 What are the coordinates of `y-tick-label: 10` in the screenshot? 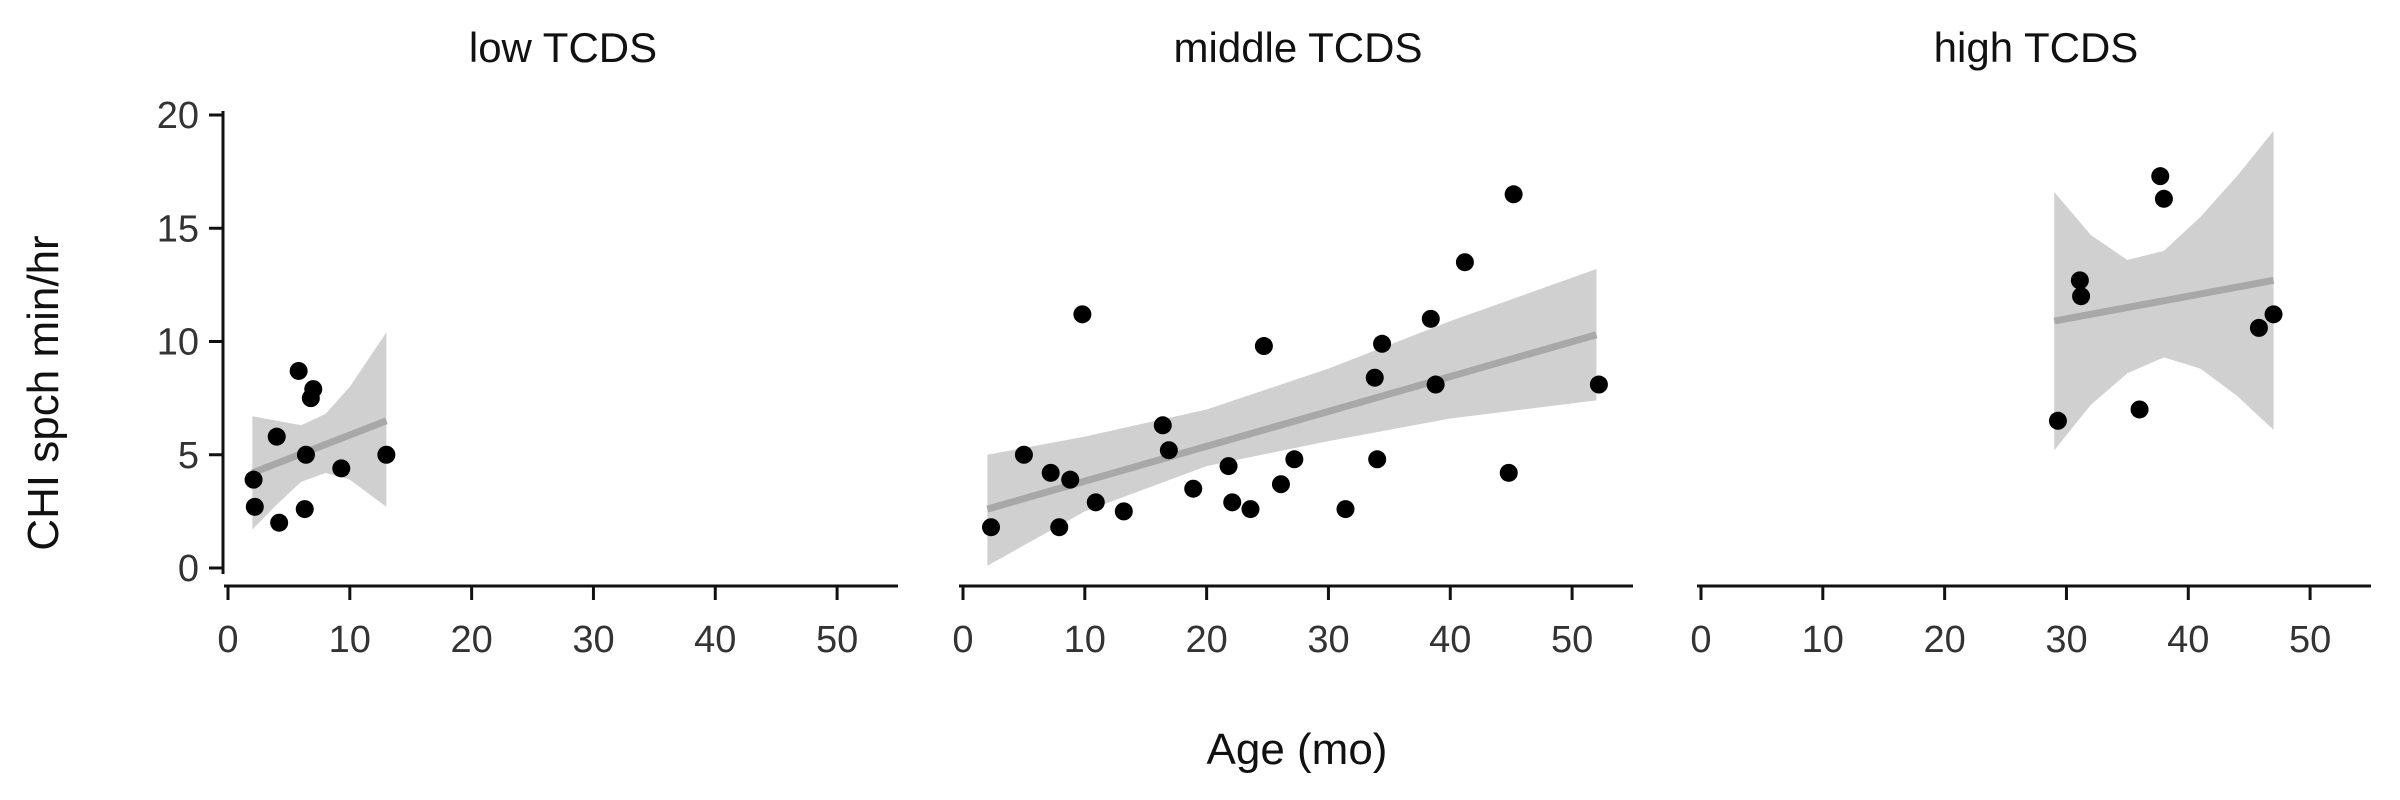 It's located at (178, 343).